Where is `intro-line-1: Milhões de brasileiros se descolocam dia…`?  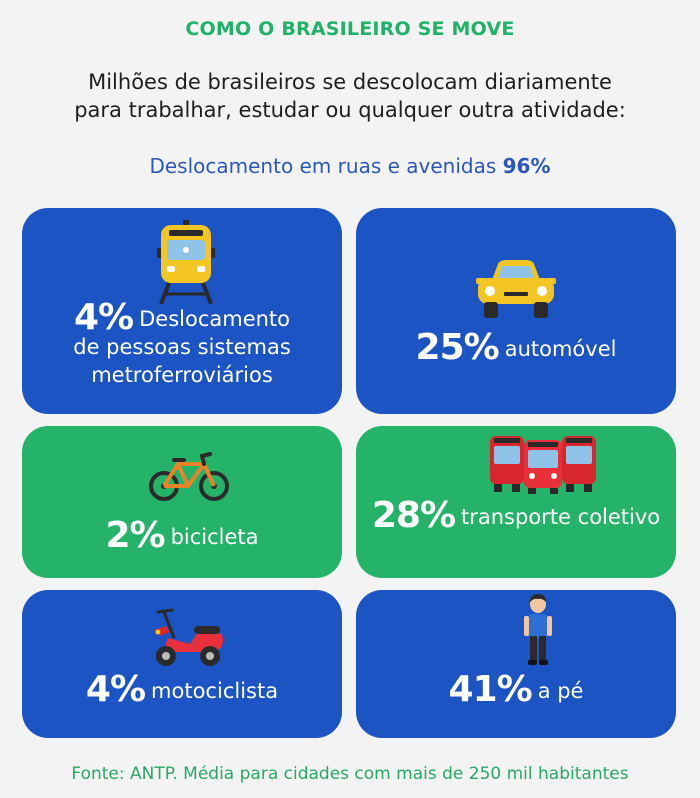 intro-line-1: Milhões de brasileiros se descolocam dia… is located at coordinates (350, 82).